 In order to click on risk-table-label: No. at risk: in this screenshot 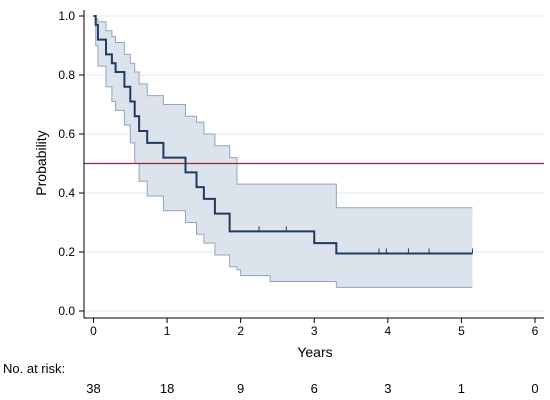, I will do `click(34, 368)`.